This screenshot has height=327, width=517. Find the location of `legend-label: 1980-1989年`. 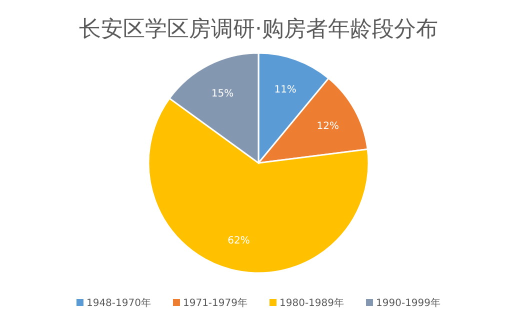

legend-label: 1980-1989年 is located at coordinates (312, 303).